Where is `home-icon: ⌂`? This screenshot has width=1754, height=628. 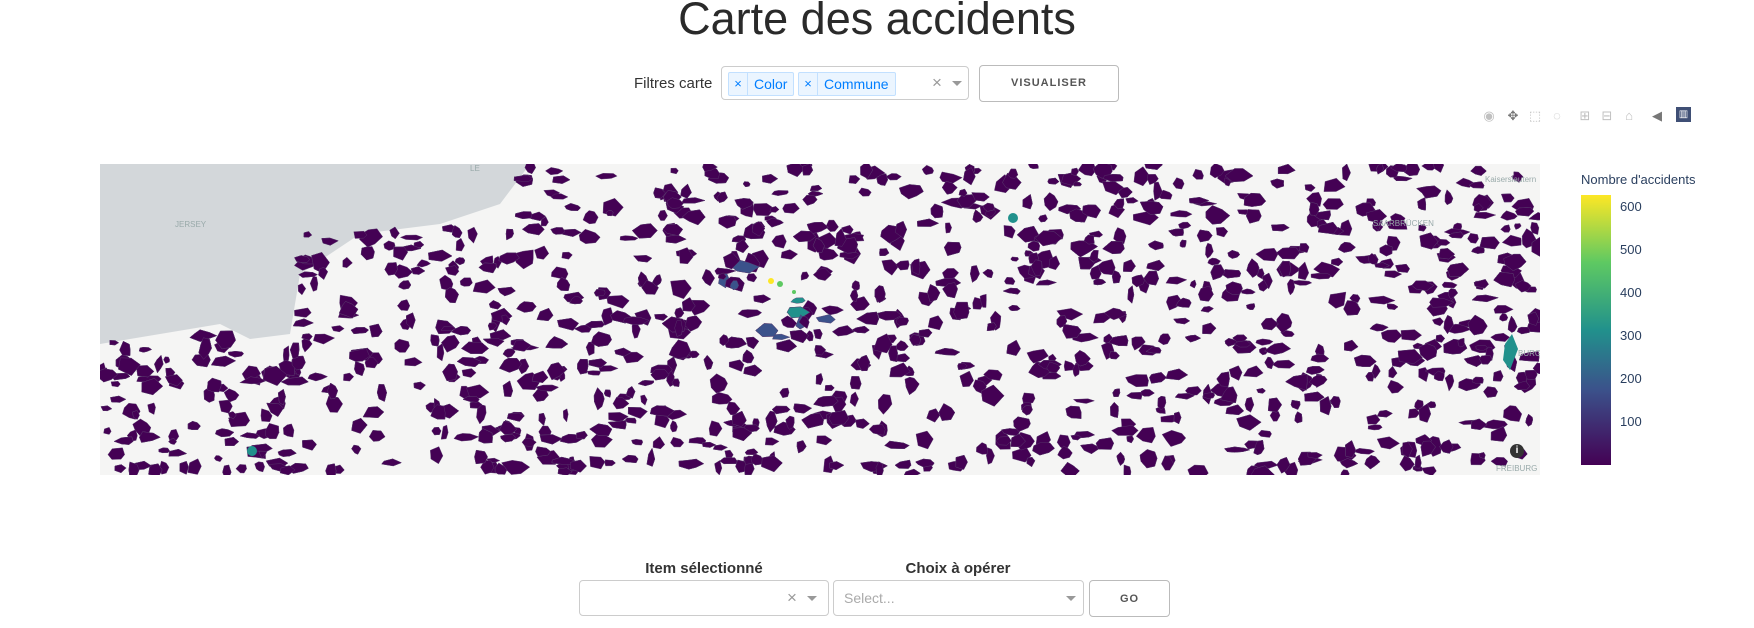
home-icon: ⌂ is located at coordinates (1629, 115).